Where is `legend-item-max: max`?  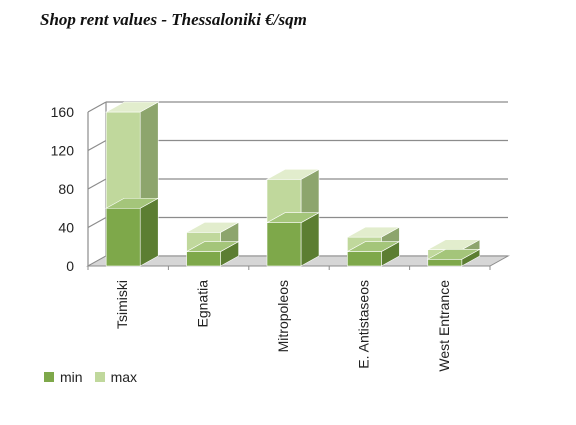 legend-item-max: max is located at coordinates (116, 377).